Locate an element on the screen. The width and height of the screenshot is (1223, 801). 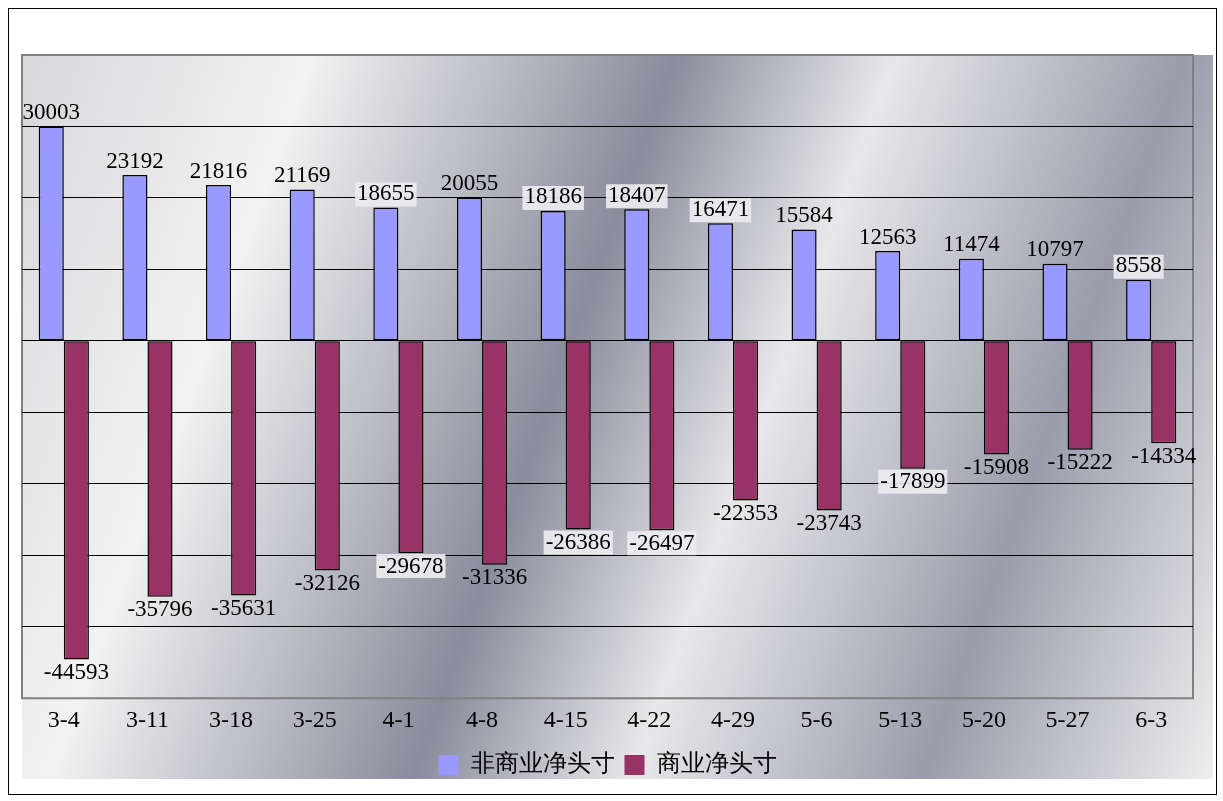
x-tick-label: 3-25 is located at coordinates (314, 718).